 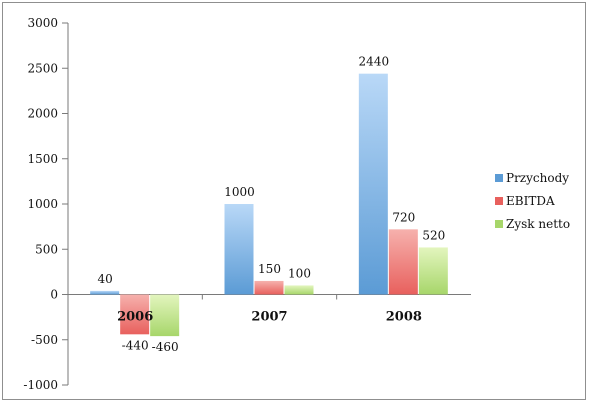 I want to click on legend-label: Zysk netto, so click(x=538, y=224).